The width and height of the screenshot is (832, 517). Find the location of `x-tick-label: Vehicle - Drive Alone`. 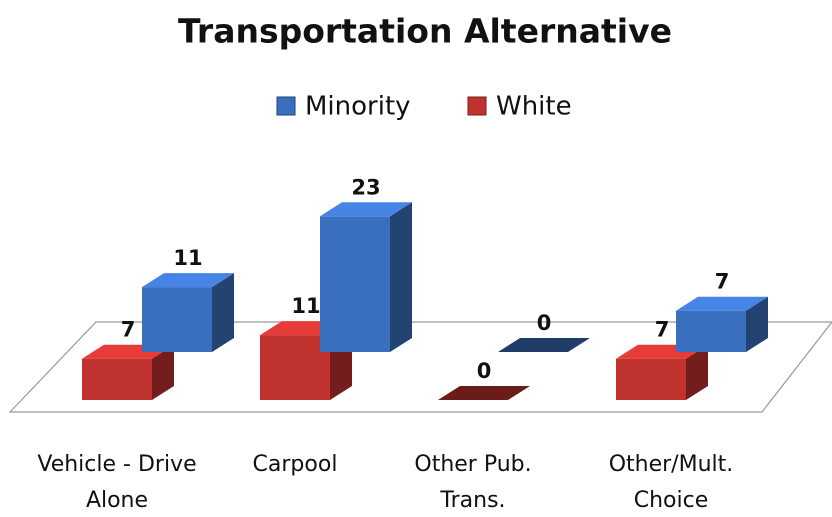

x-tick-label: Vehicle - Drive Alone is located at coordinates (117, 482).